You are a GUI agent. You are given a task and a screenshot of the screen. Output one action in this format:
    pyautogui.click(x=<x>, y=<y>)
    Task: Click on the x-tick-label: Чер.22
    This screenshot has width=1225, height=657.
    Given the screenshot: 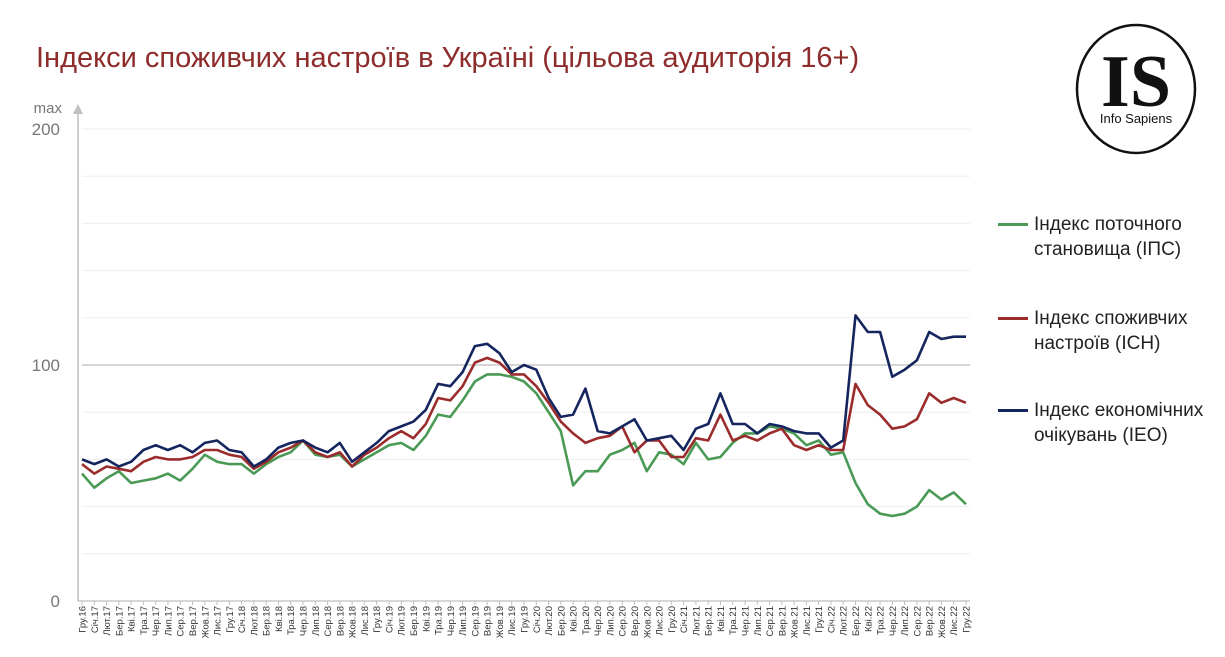 What is the action you would take?
    pyautogui.click(x=893, y=621)
    